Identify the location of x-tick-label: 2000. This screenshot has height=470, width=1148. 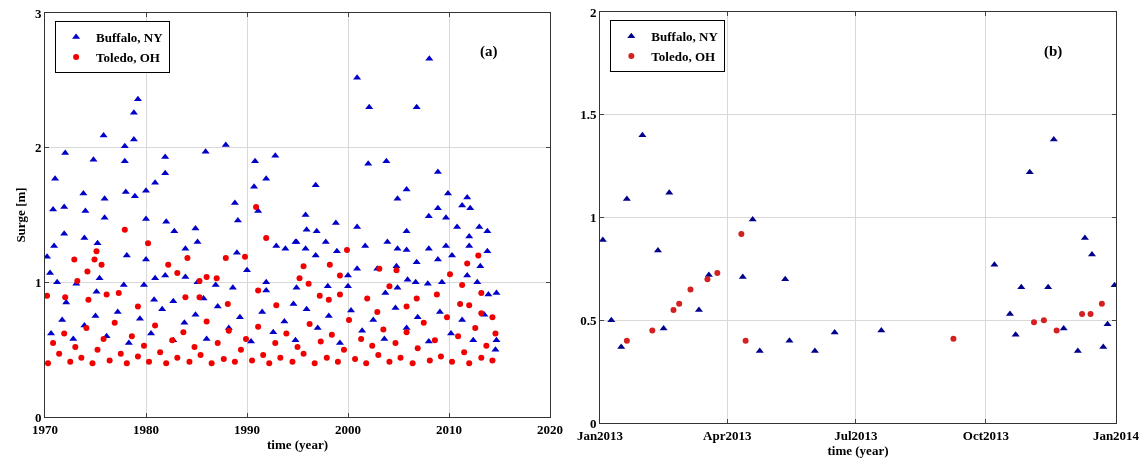
(348, 429).